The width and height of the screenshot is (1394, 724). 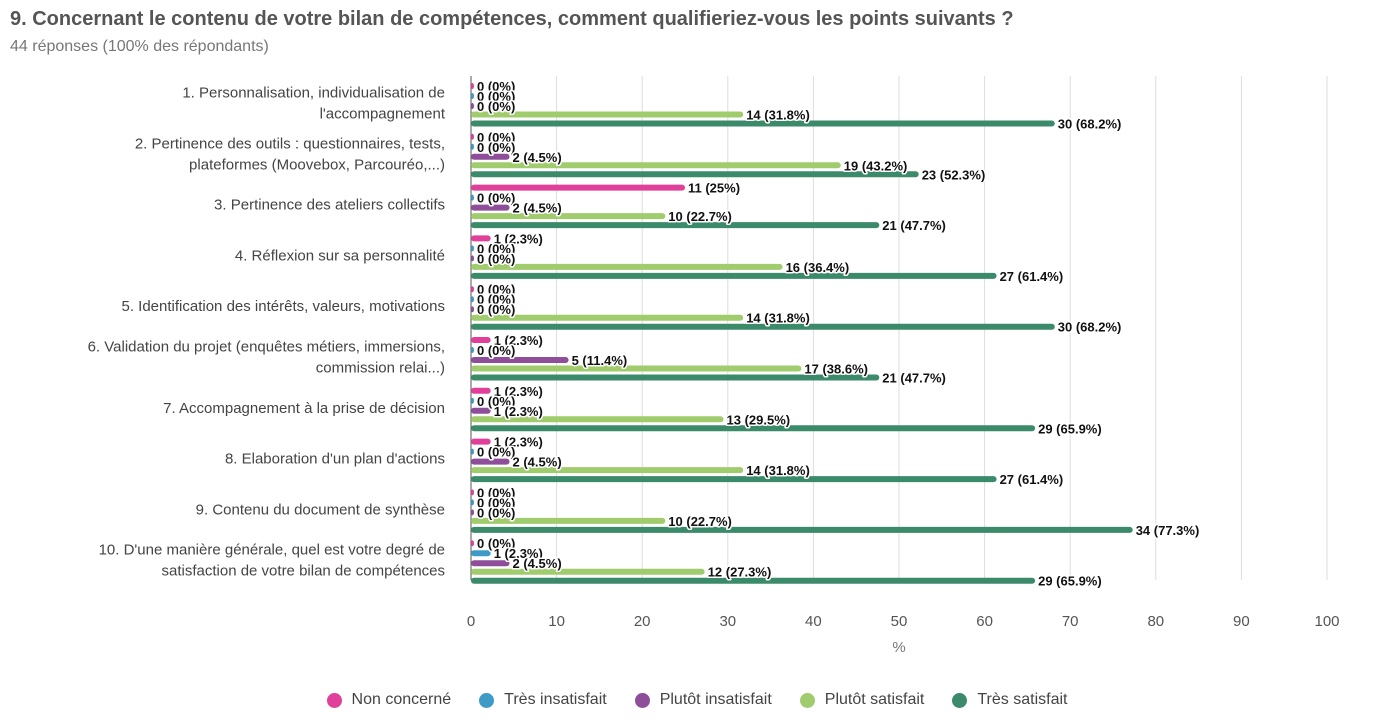 I want to click on data-label: 27 (61.4%), so click(x=1032, y=276).